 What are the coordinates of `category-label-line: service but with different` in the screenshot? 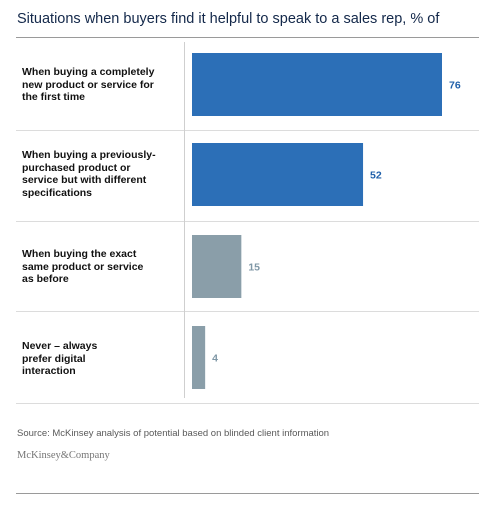 It's located at (84, 180).